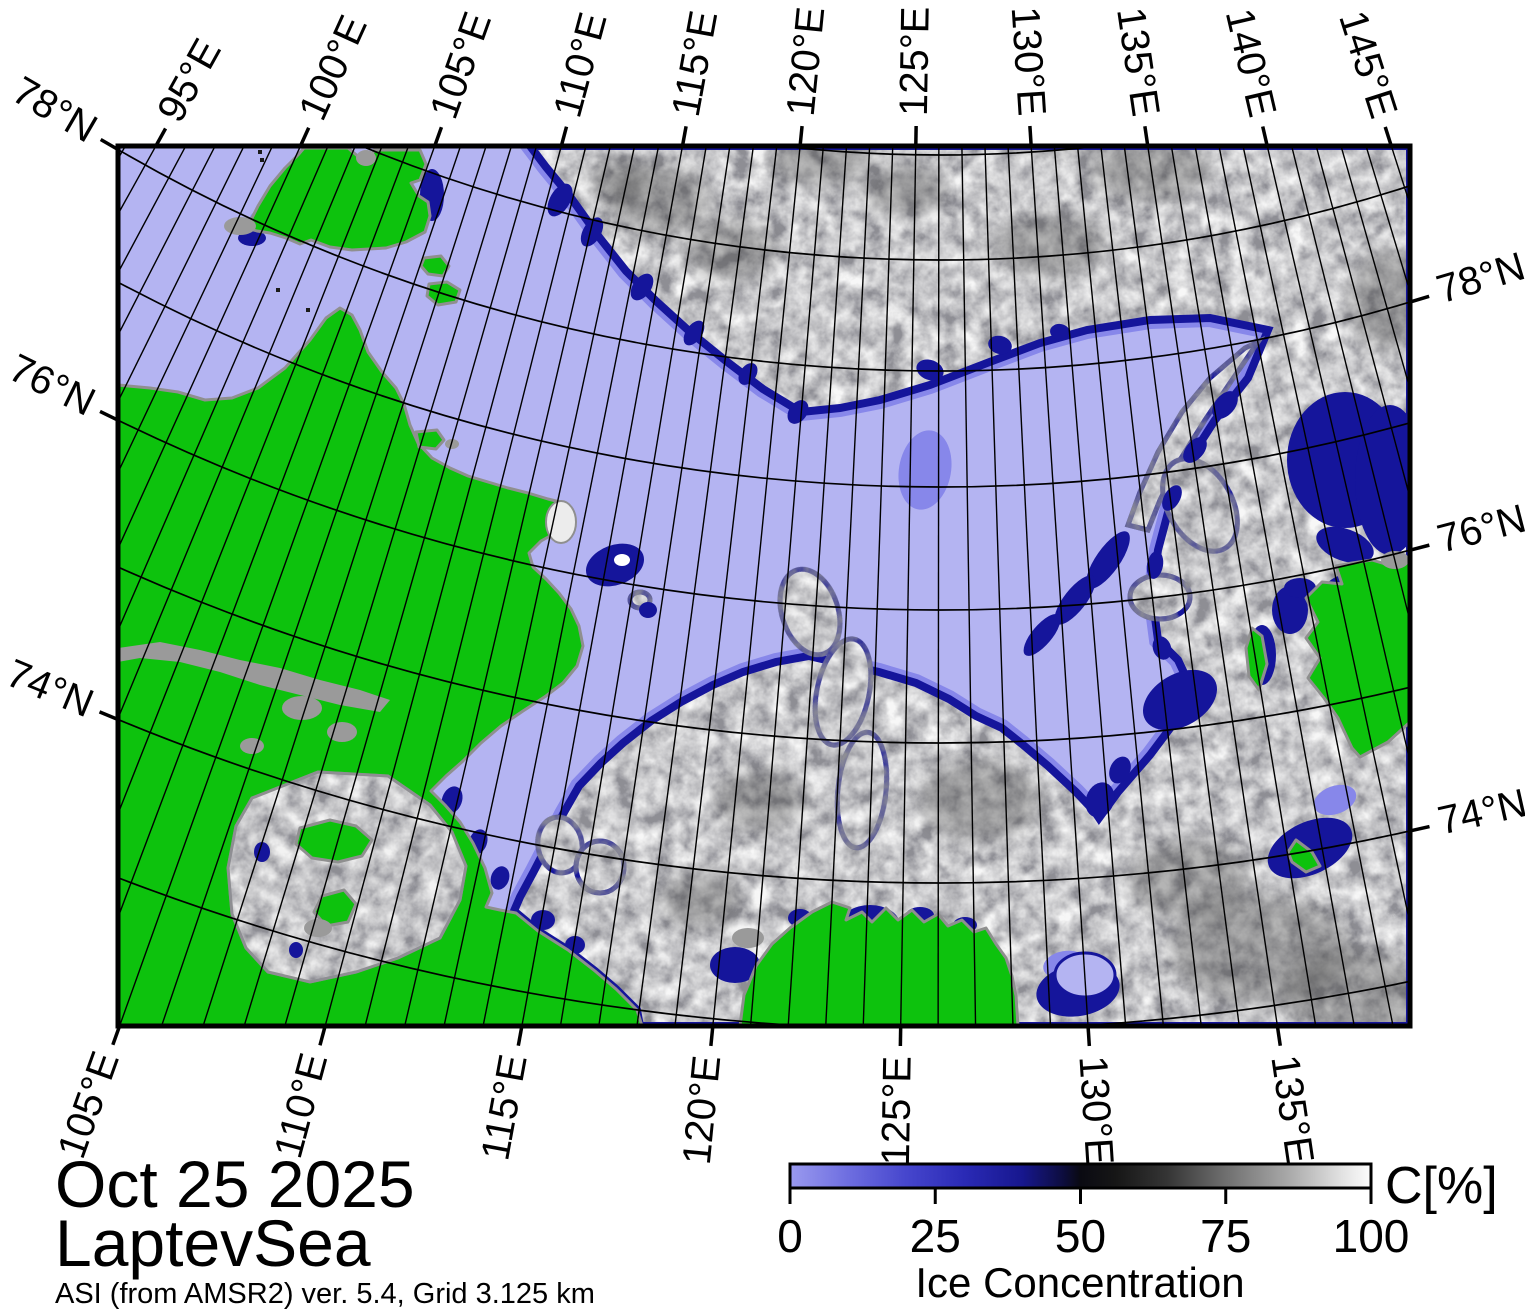  I want to click on lon-label-top: 130°E, so click(1028, 61).